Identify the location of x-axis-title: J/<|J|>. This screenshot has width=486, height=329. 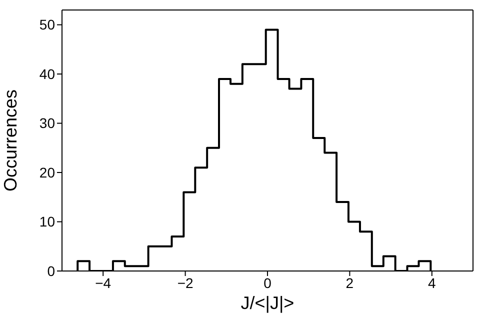
(267, 303).